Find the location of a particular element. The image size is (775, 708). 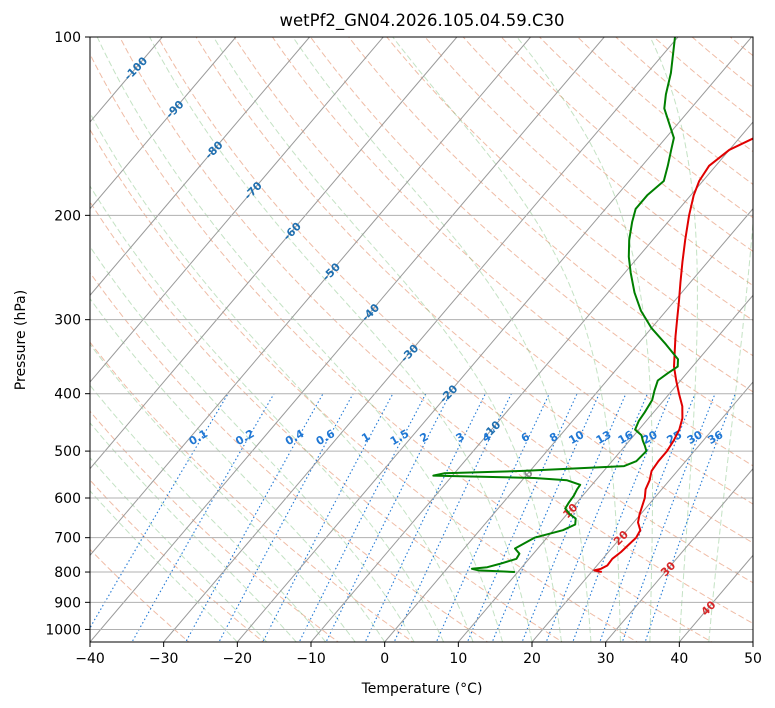

mixing-ratio-label: 0.6 is located at coordinates (326, 437).